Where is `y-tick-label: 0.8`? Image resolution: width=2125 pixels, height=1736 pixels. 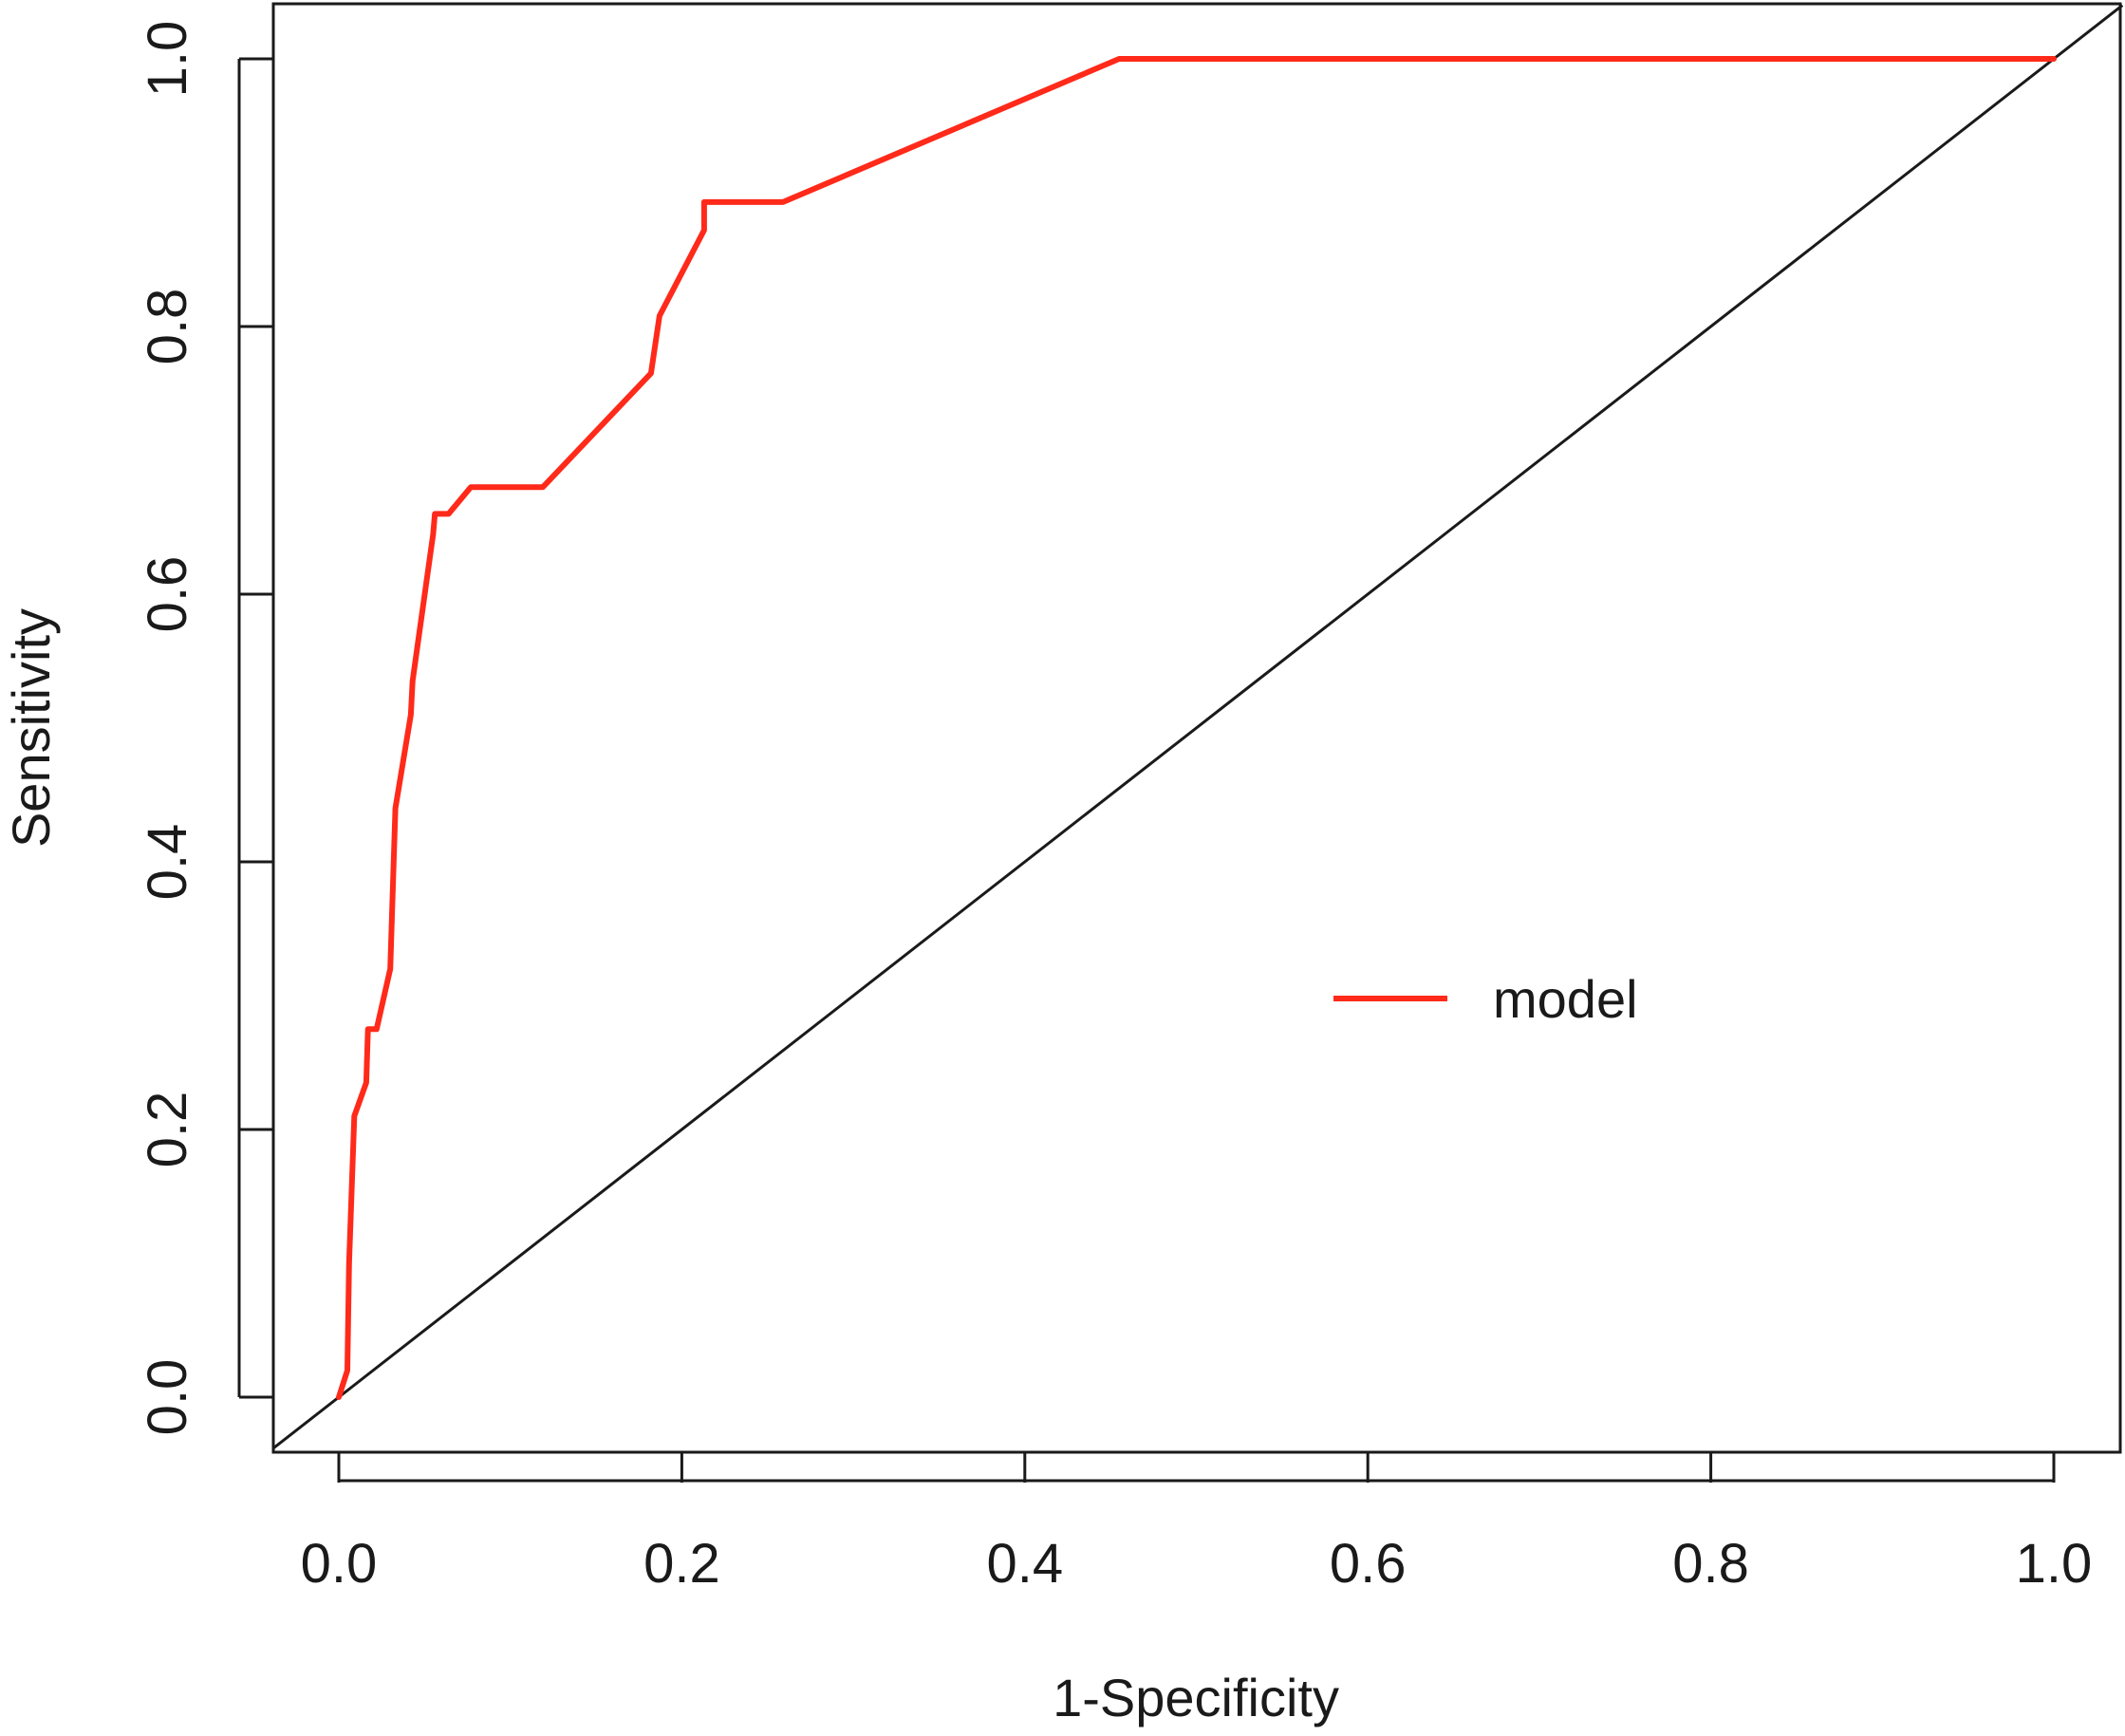 y-tick-label: 0.8 is located at coordinates (167, 327).